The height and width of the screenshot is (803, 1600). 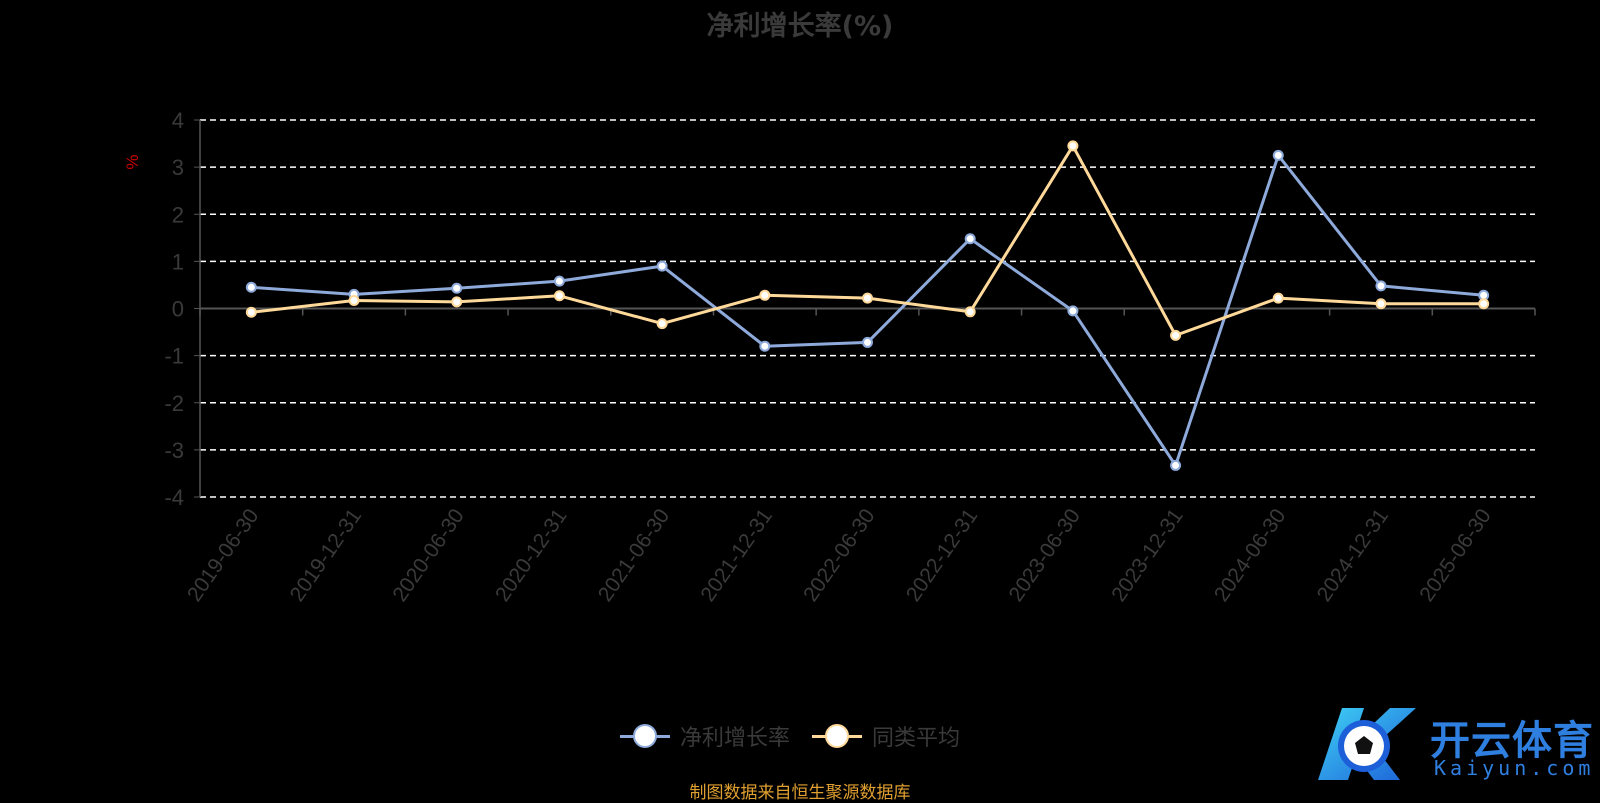 I want to click on x-tick-label: 2022-06-30, so click(x=839, y=555).